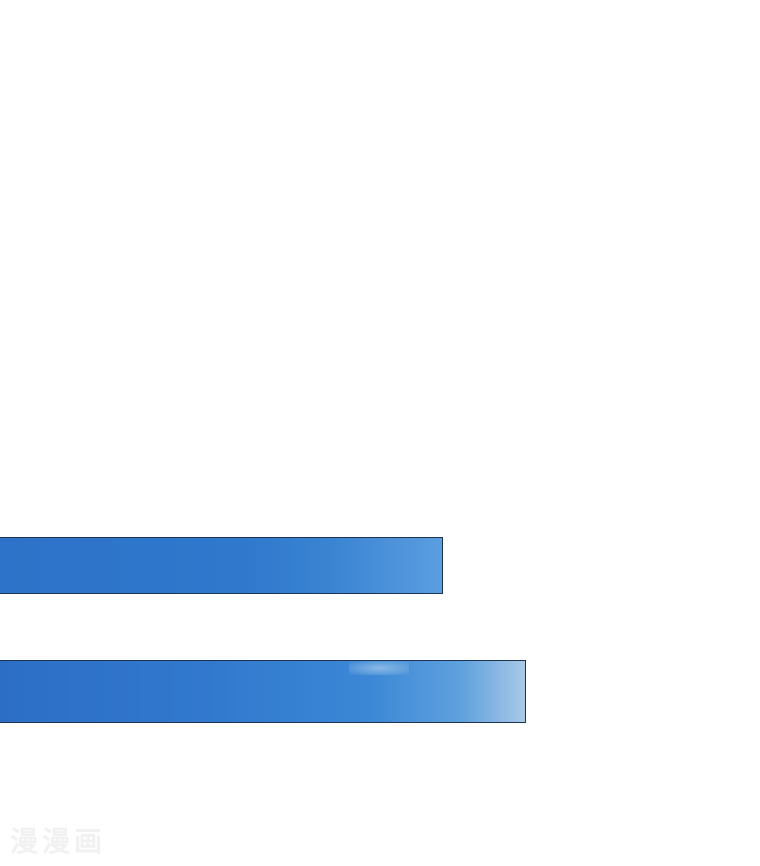 The height and width of the screenshot is (866, 760). I want to click on sky-panel-bottom, so click(263, 691).